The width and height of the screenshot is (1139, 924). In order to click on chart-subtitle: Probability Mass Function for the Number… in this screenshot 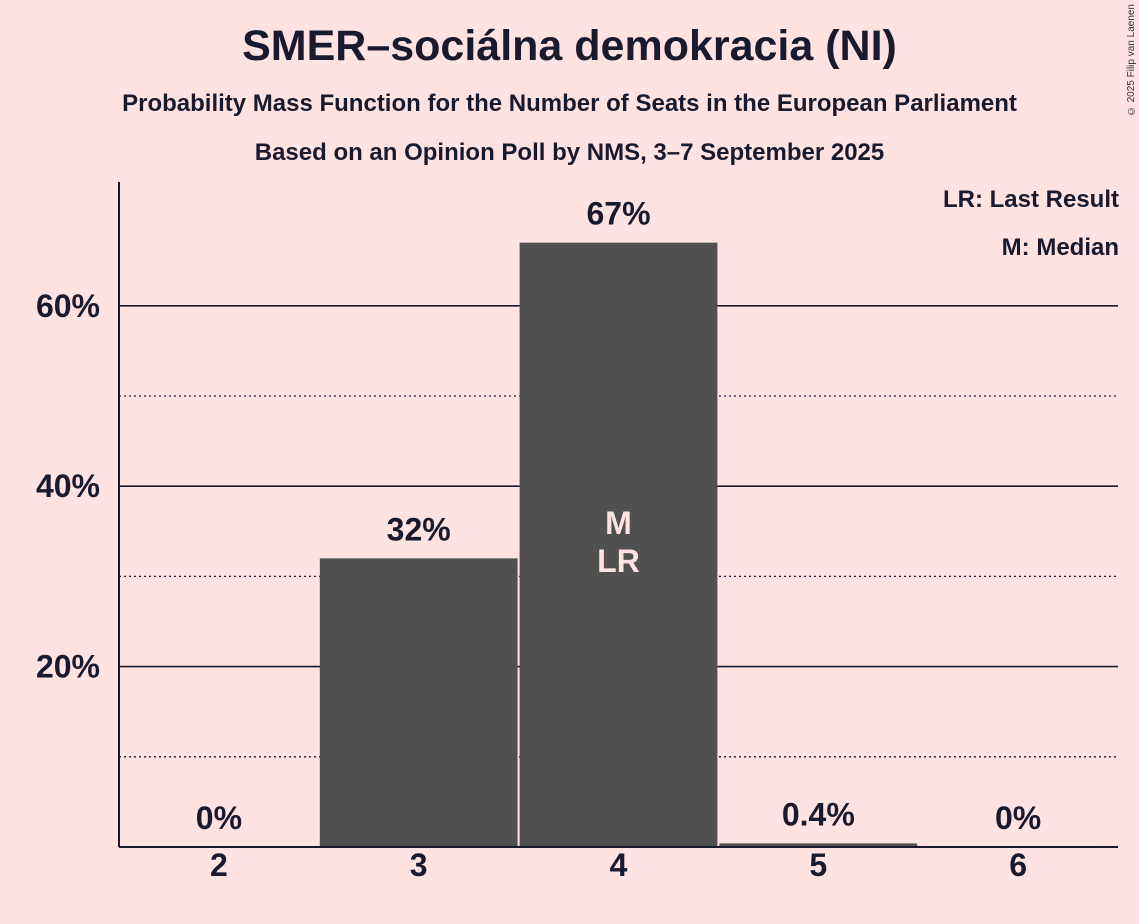, I will do `click(569, 103)`.